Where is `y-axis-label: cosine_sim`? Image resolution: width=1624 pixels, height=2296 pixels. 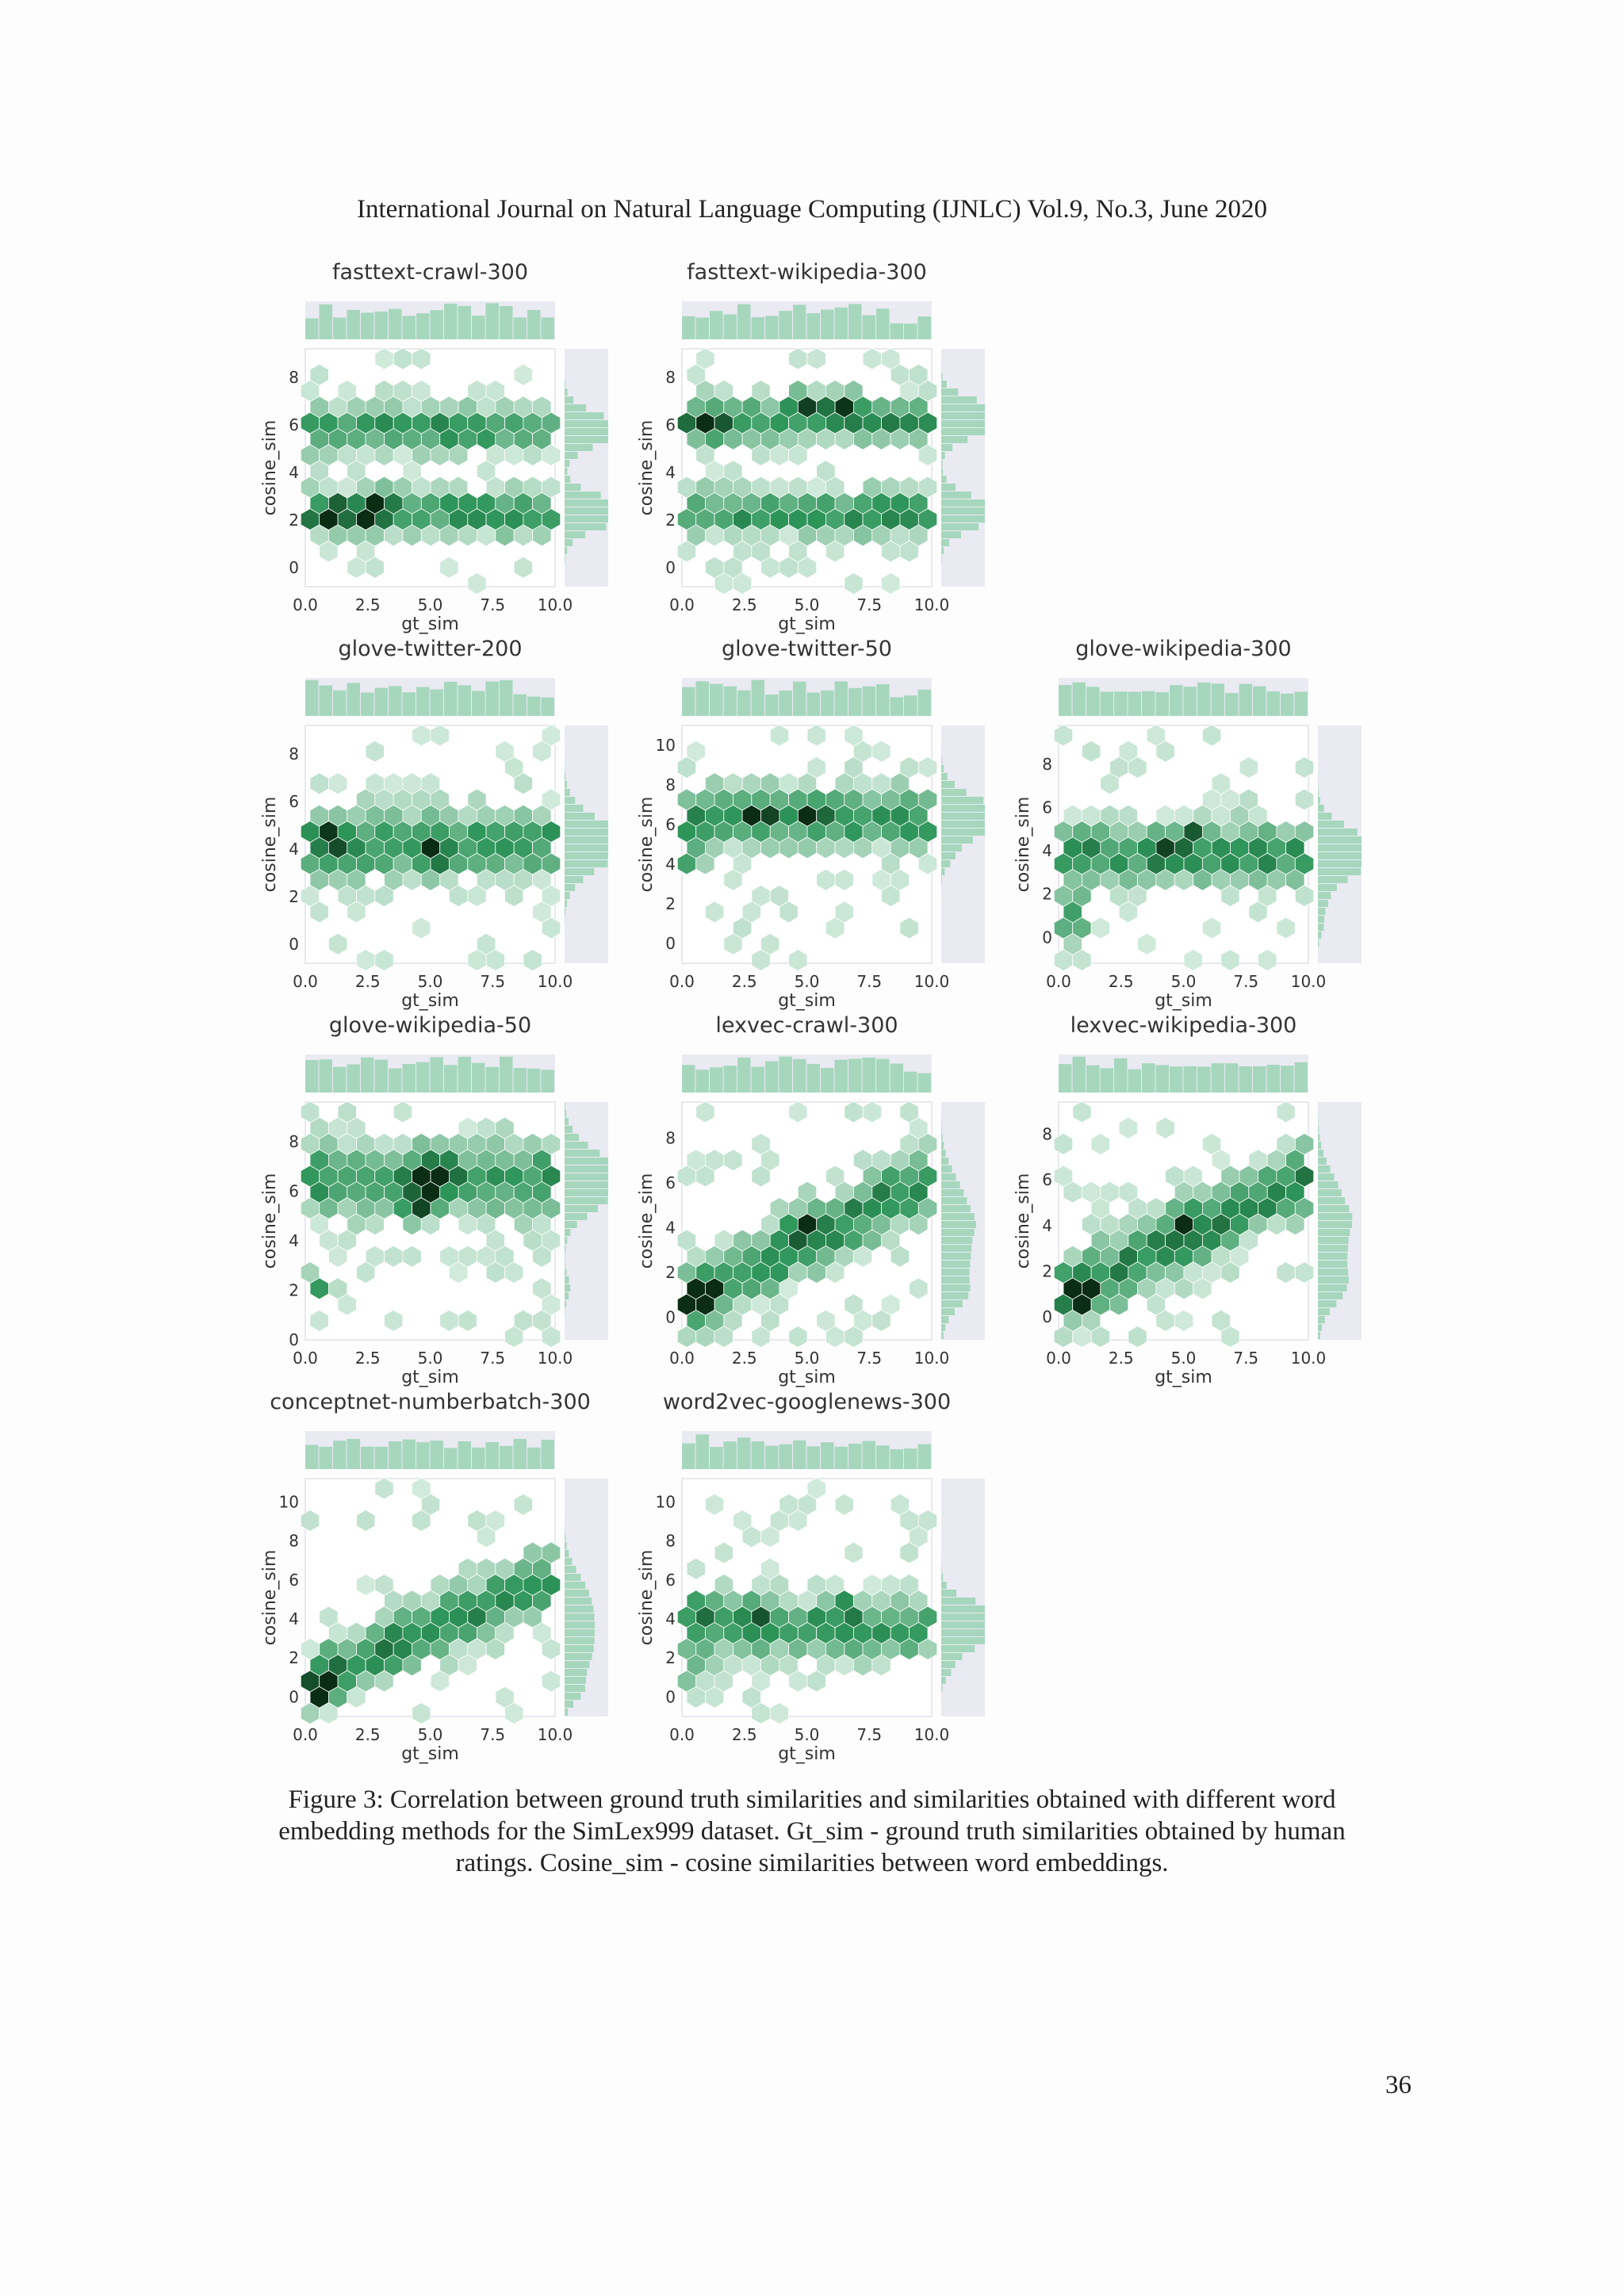 y-axis-label: cosine_sim is located at coordinates (647, 468).